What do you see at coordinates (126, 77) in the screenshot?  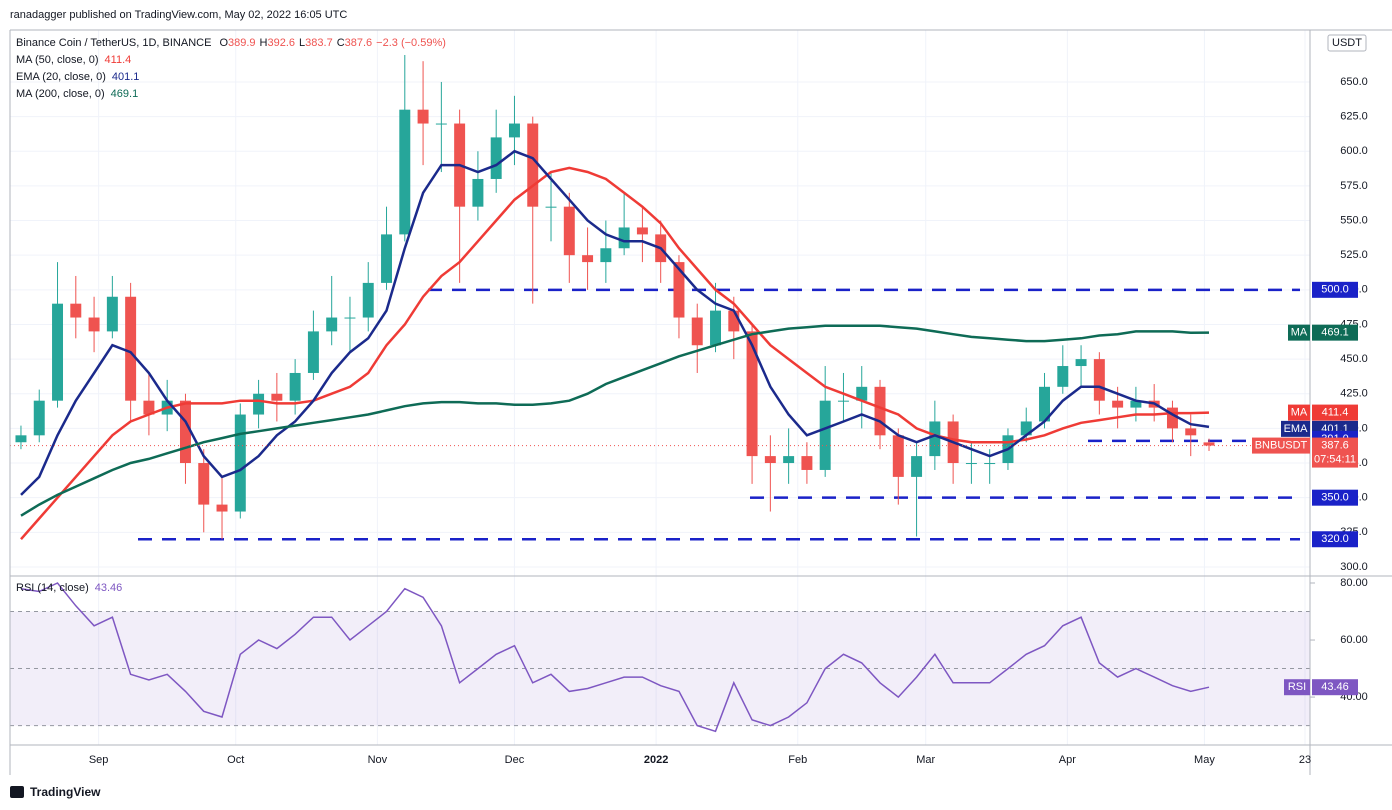 I see `legend-value: 401.1` at bounding box center [126, 77].